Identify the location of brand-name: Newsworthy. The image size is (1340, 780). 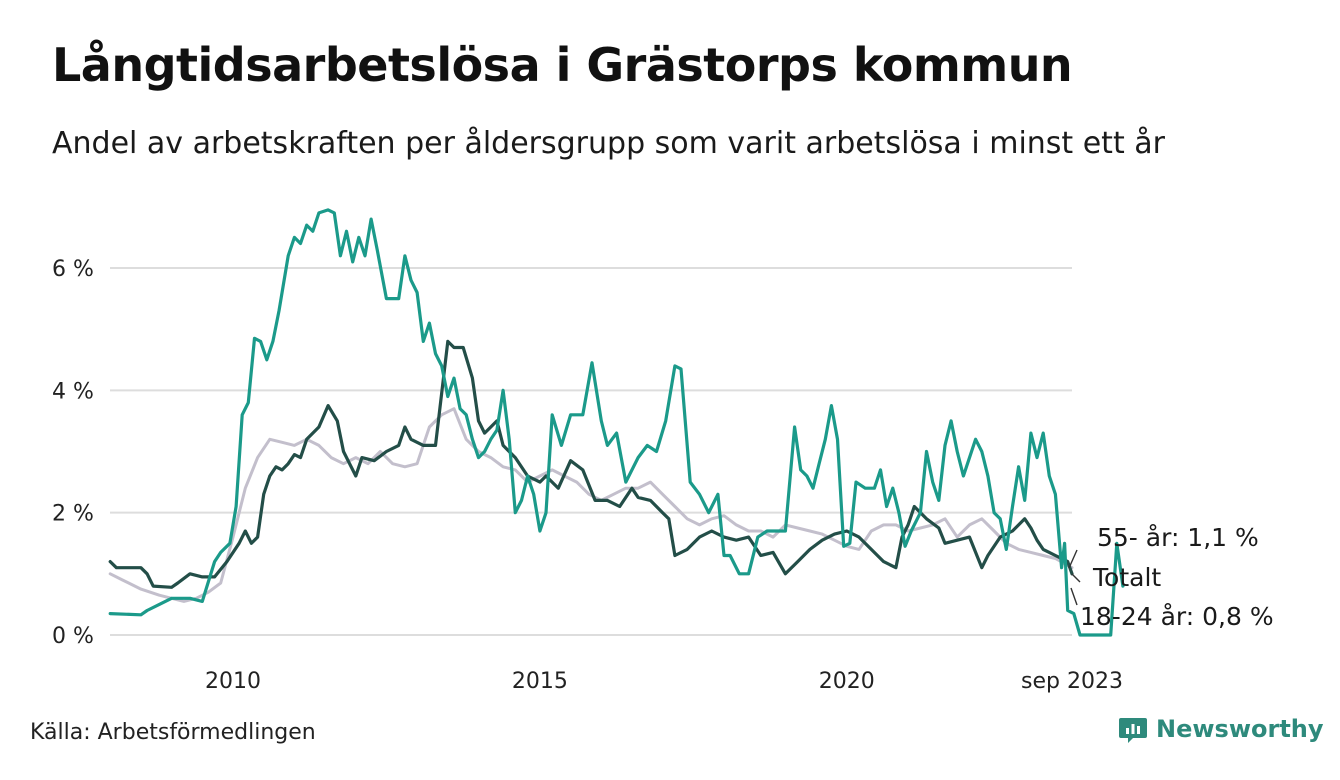
(1240, 729).